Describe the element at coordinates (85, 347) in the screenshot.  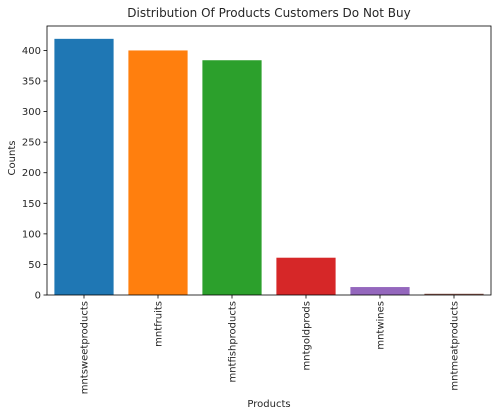
I see `x-tick-label-mntsweetproducts: mntsweetproducts` at that location.